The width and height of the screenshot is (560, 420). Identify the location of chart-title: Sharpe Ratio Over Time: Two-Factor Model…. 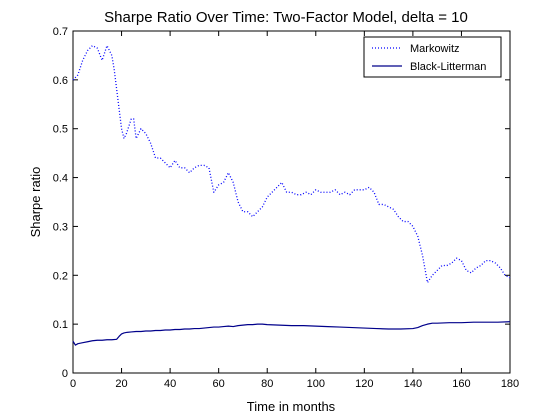
(286, 17).